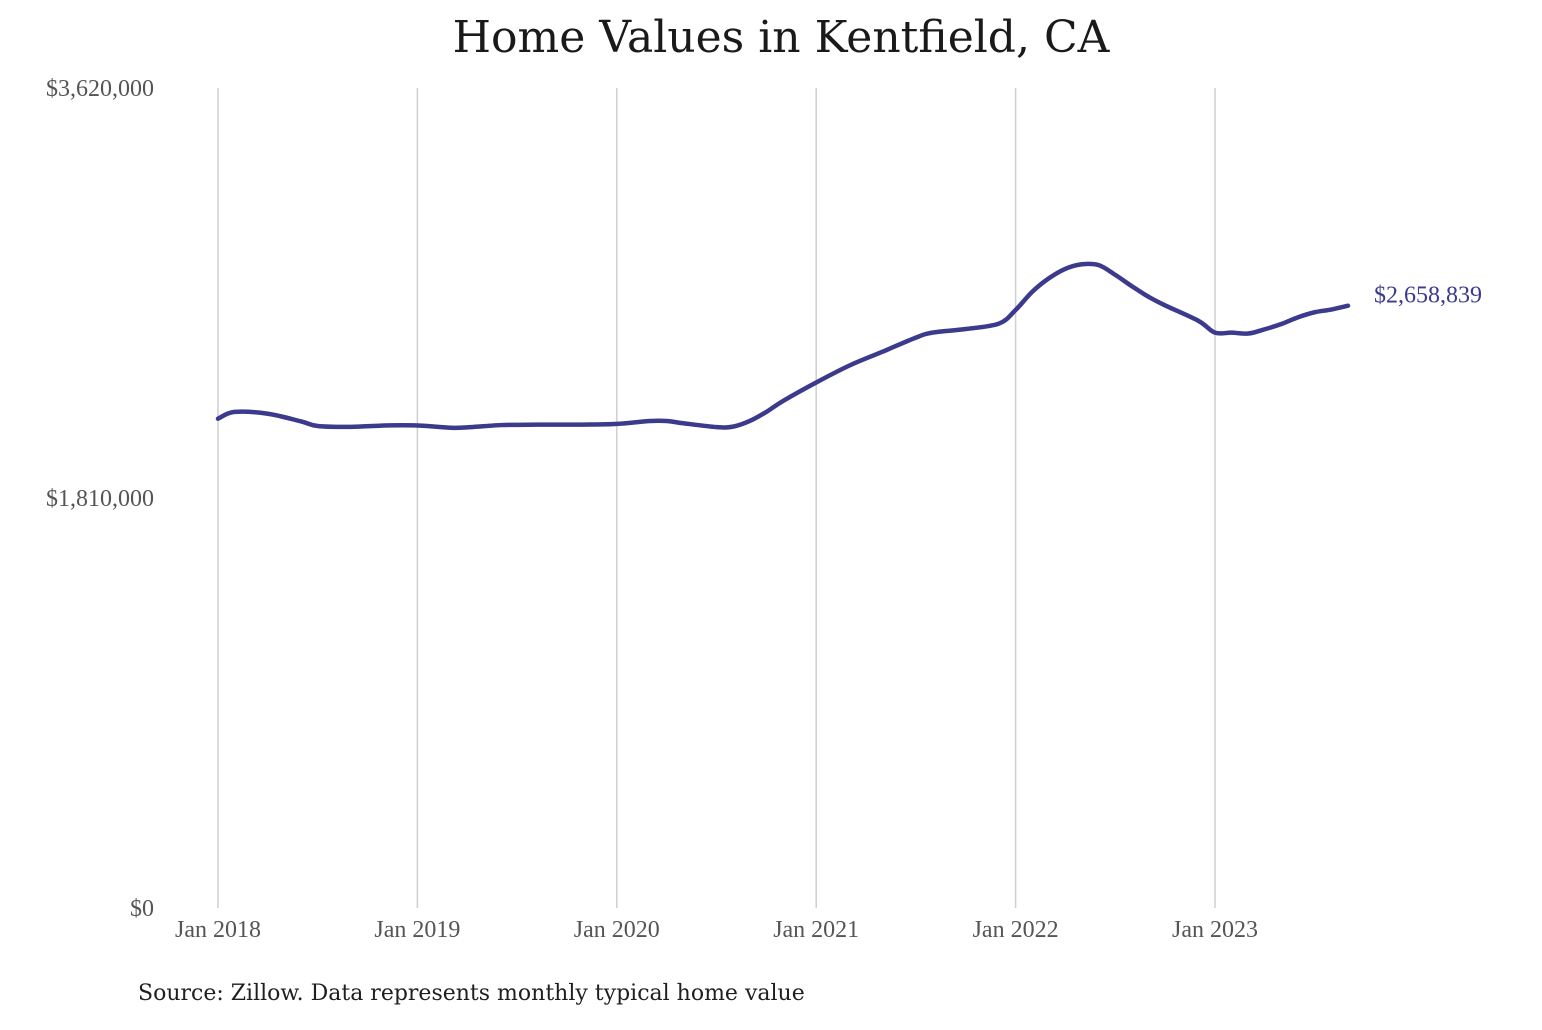 The height and width of the screenshot is (1030, 1542). What do you see at coordinates (782, 37) in the screenshot?
I see `chart-title: Home Values in Kentfield, CA` at bounding box center [782, 37].